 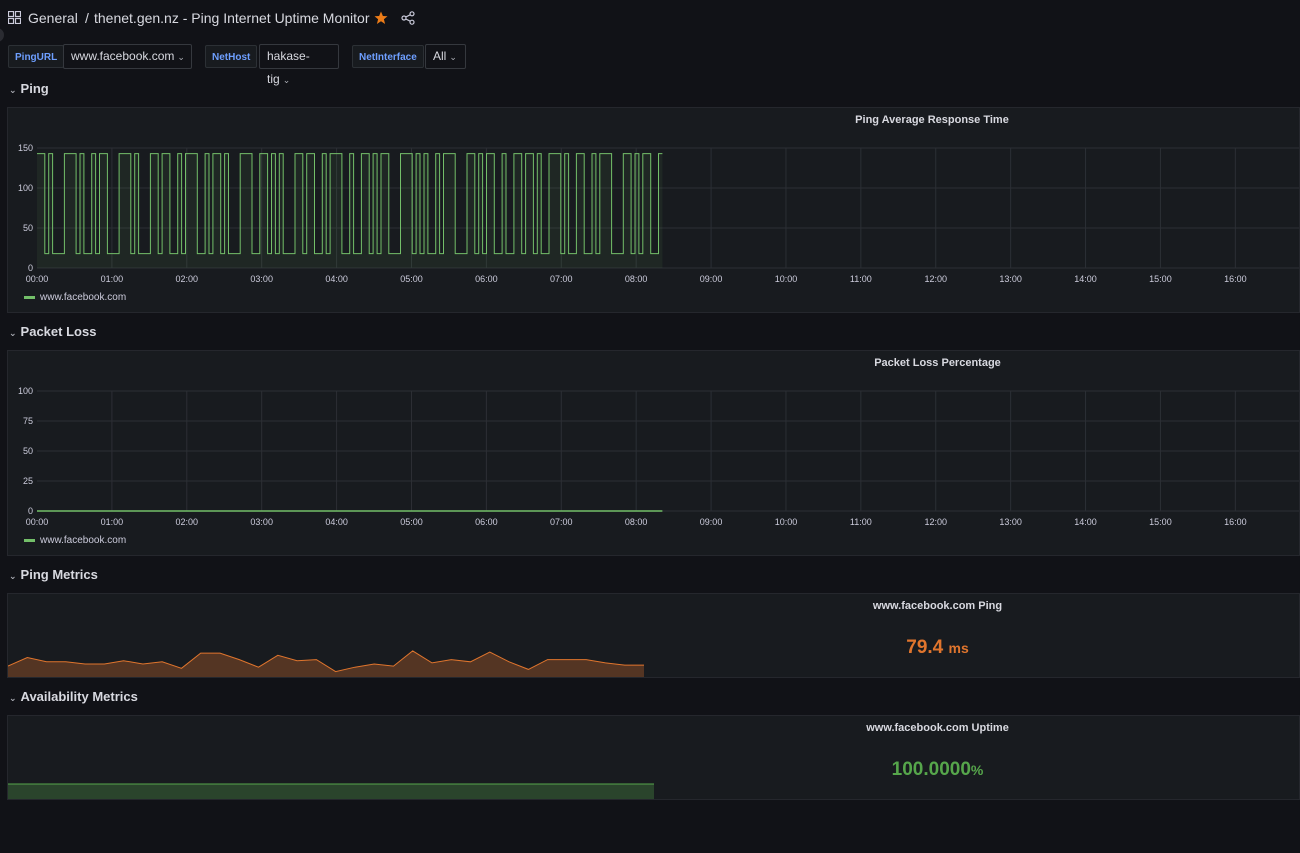 What do you see at coordinates (931, 769) in the screenshot?
I see `stat-number: 100.0000` at bounding box center [931, 769].